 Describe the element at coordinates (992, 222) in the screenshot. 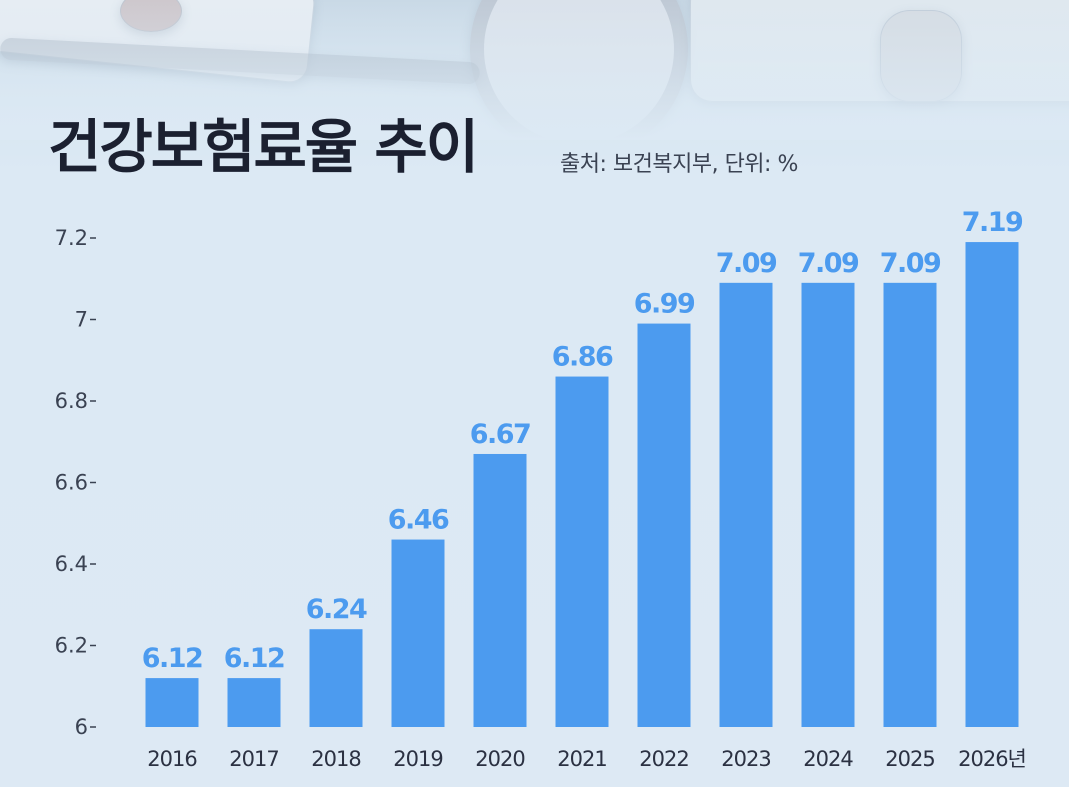

I see `bar-value-label: 7.19` at that location.